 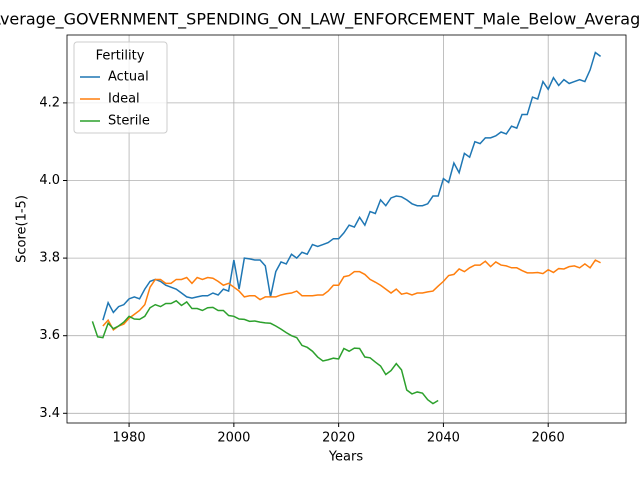 What do you see at coordinates (49, 335) in the screenshot?
I see `y-tick-label: 3.6` at bounding box center [49, 335].